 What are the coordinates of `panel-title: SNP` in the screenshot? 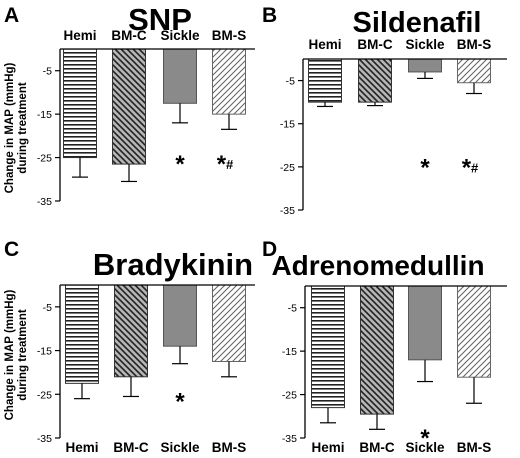 It's located at (160, 19).